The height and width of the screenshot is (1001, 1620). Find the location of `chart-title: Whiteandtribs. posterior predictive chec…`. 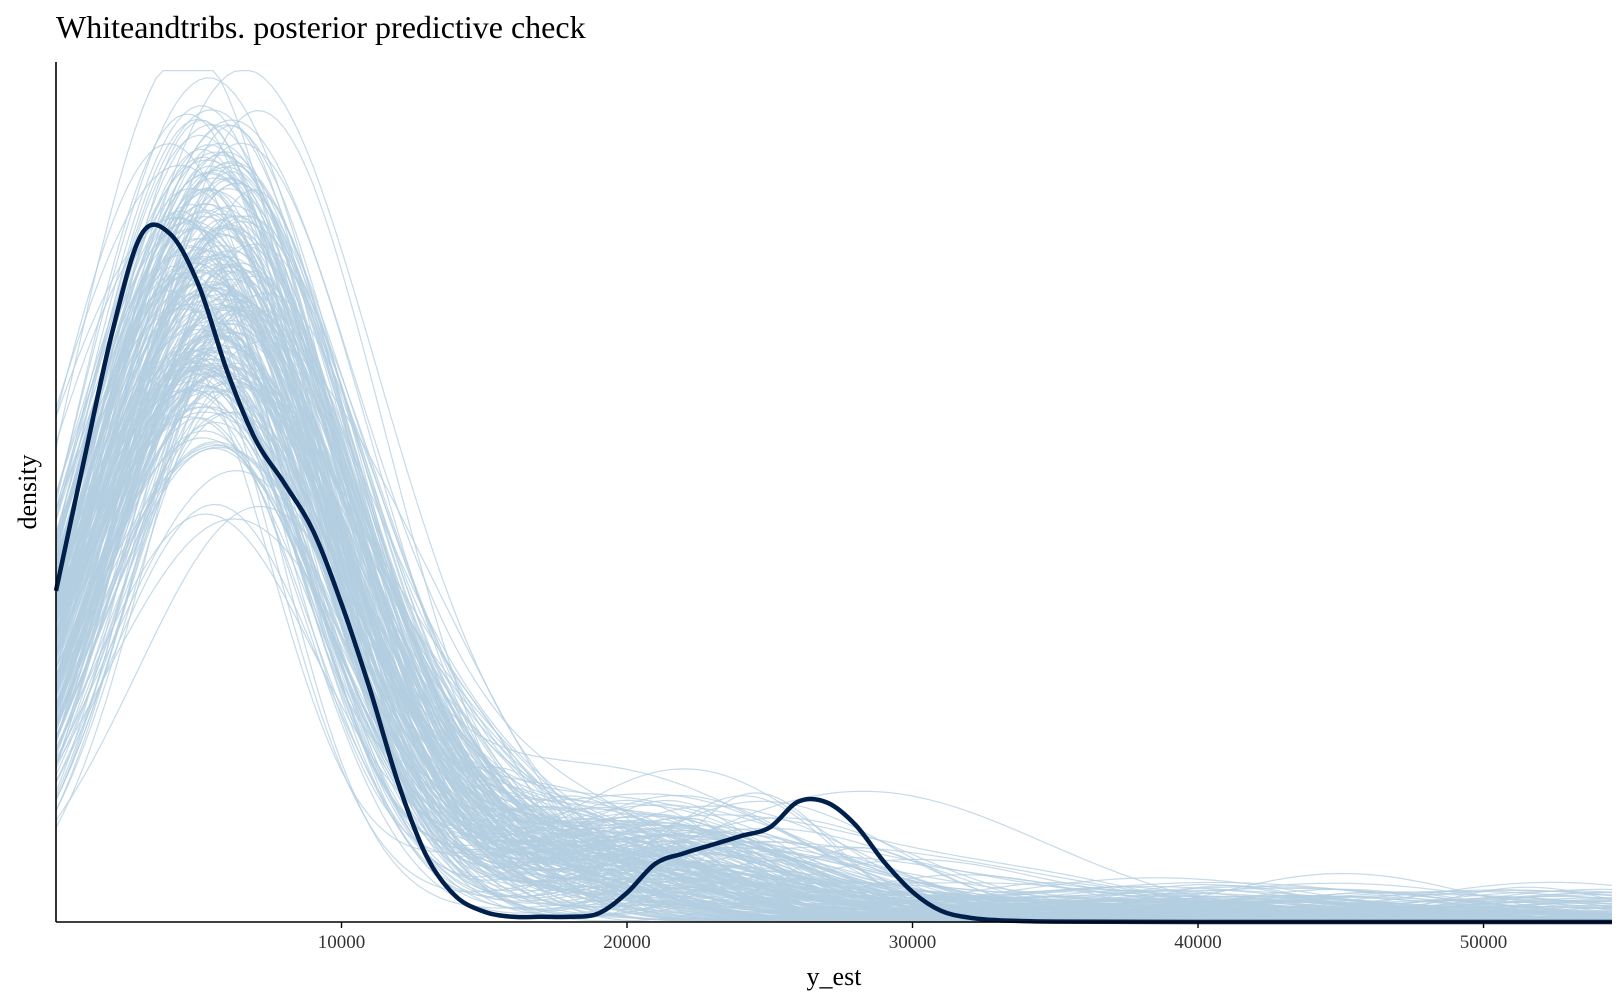

chart-title: Whiteandtribs. posterior predictive chec… is located at coordinates (321, 27).